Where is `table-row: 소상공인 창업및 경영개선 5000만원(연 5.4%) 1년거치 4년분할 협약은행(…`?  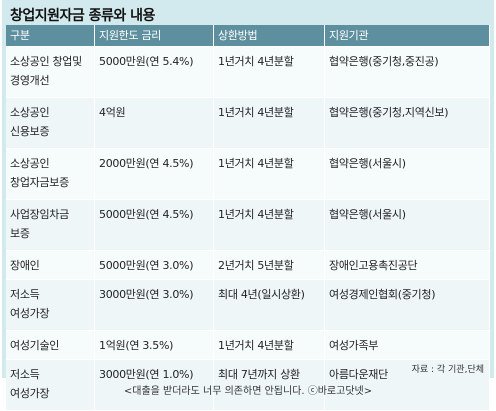
table-row: 소상공인 창업및 경영개선 5000만원(연 5.4%) 1년거치 4년분할 협약은행(… is located at coordinates (248, 72).